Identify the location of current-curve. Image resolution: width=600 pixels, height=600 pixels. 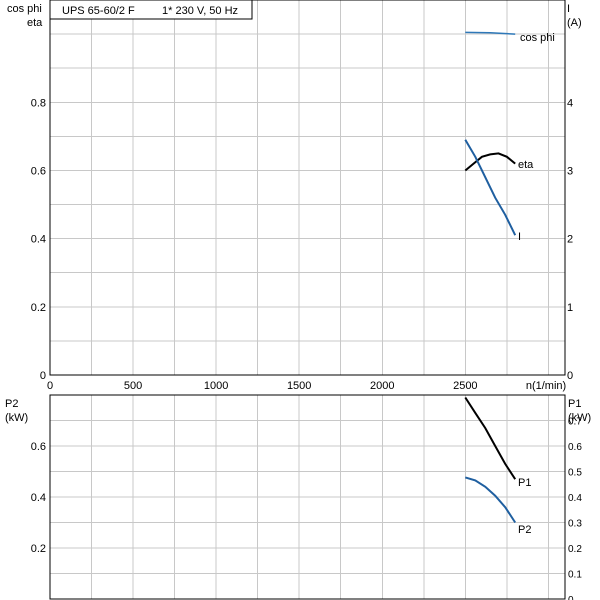
(490, 187).